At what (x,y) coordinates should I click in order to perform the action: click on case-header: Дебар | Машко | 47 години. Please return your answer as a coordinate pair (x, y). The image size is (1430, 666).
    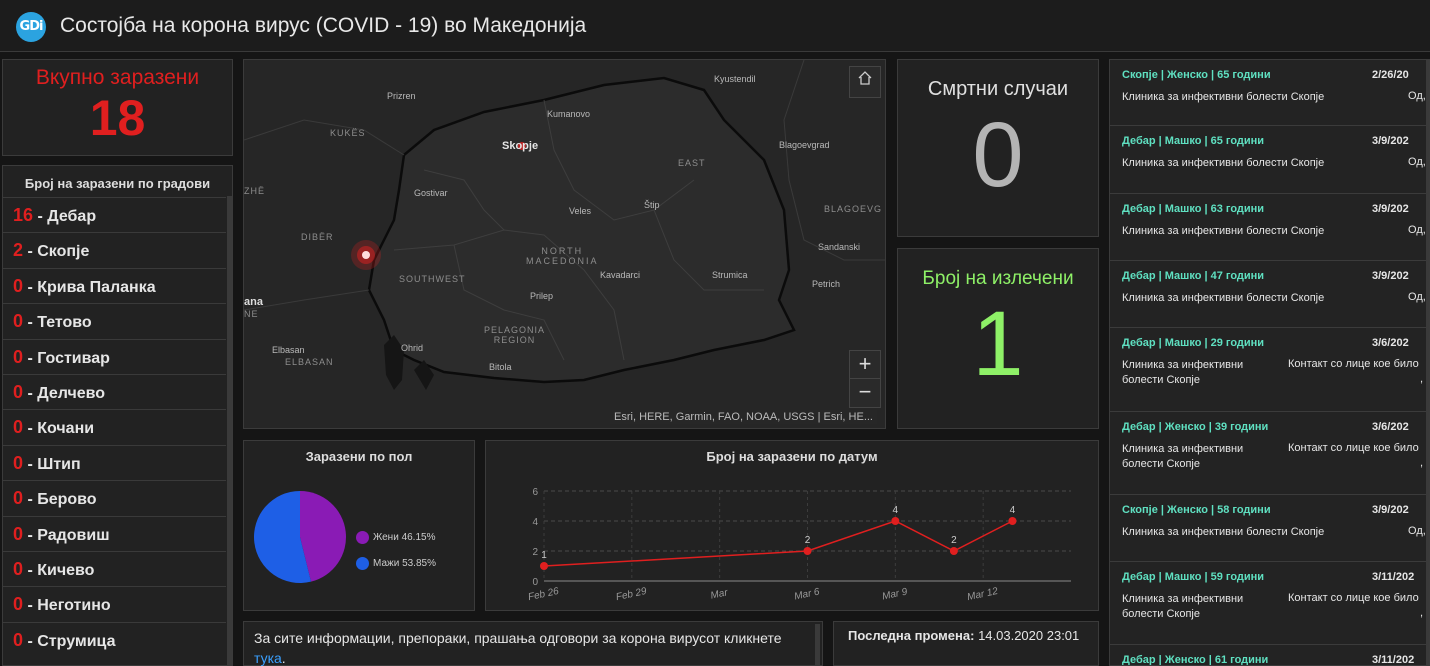
    Looking at the image, I should click on (1193, 276).